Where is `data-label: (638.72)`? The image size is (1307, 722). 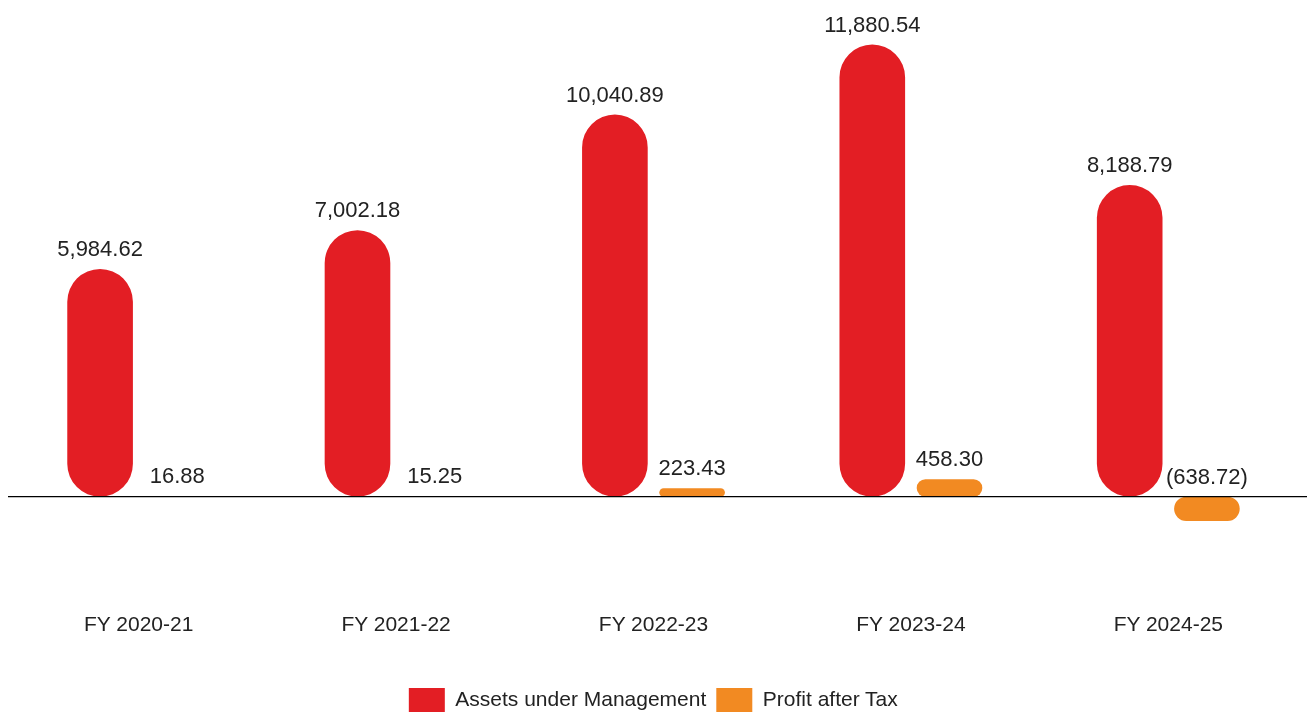 data-label: (638.72) is located at coordinates (1206, 476).